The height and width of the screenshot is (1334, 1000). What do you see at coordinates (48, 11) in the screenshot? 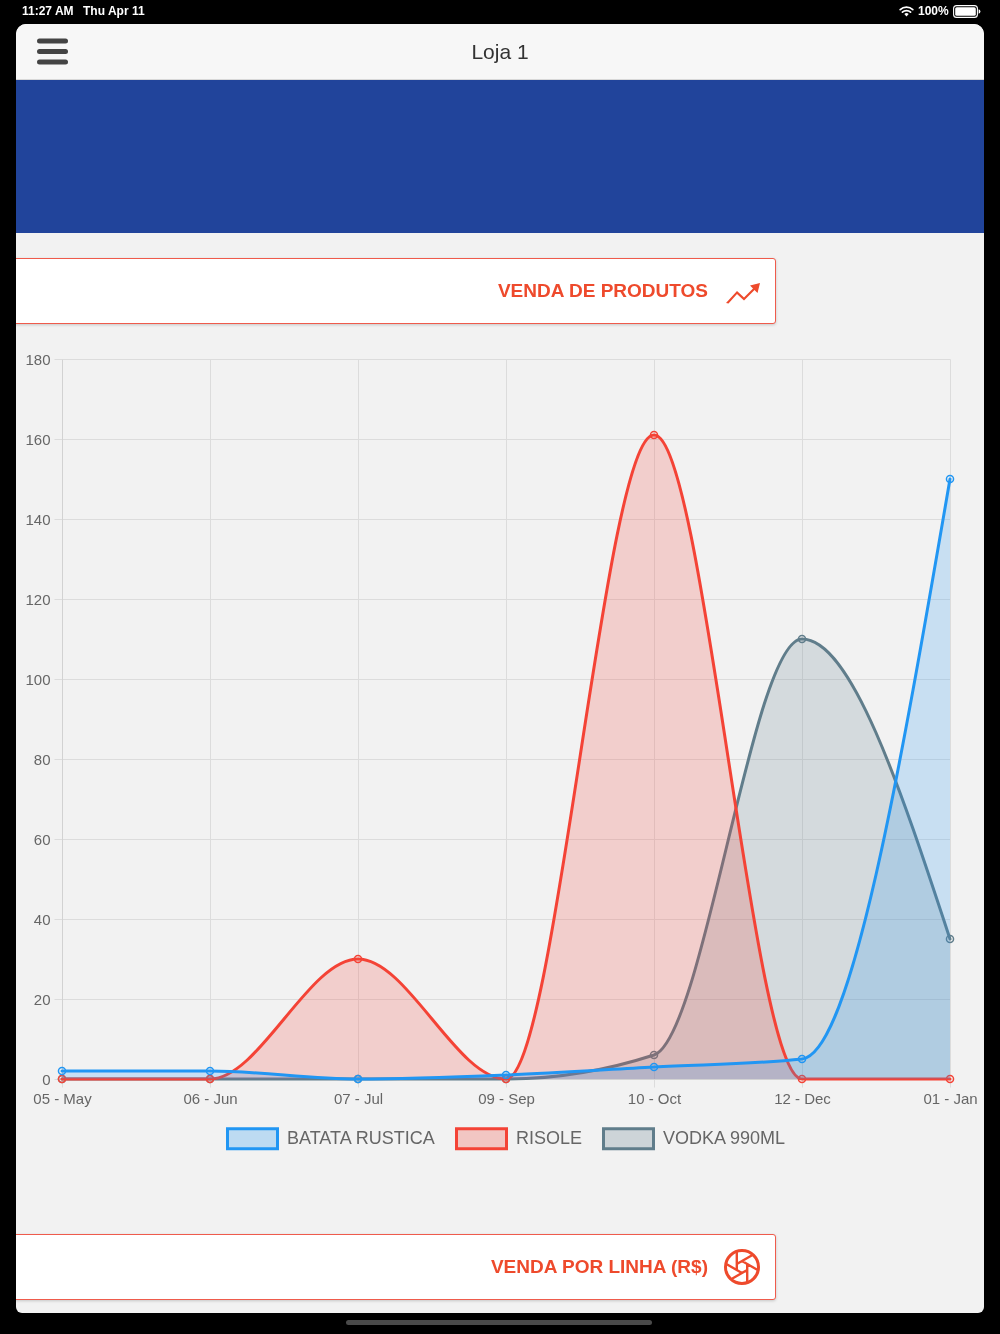
I see `text: 11:27 AM` at bounding box center [48, 11].